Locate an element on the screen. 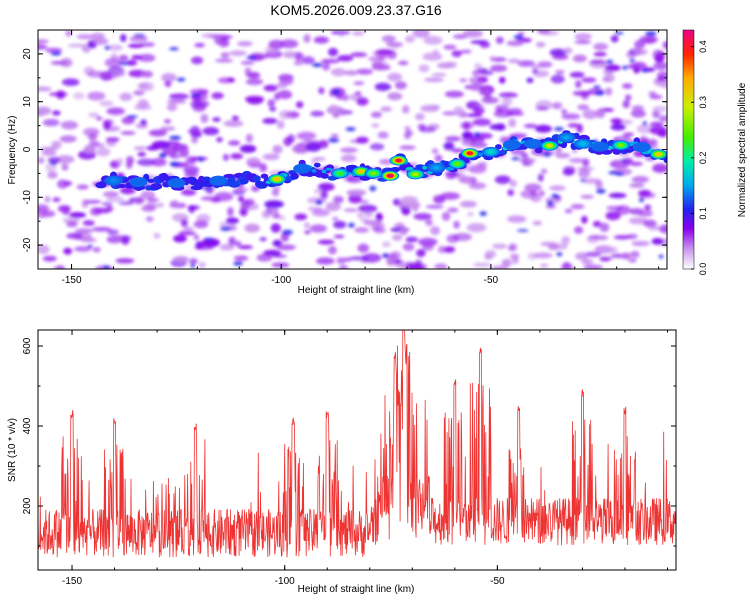 This screenshot has height=600, width=750. x-tick-label: -50 is located at coordinates (491, 280).